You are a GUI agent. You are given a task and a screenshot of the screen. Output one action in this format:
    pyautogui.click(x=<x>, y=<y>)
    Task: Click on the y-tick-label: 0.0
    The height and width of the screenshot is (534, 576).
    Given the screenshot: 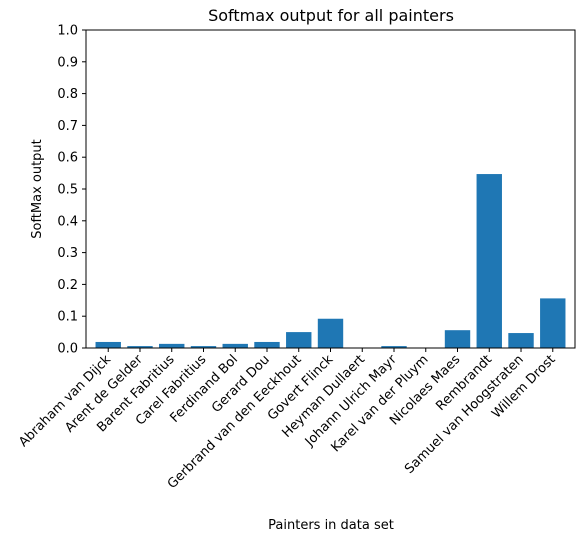 What is the action you would take?
    pyautogui.click(x=67, y=349)
    